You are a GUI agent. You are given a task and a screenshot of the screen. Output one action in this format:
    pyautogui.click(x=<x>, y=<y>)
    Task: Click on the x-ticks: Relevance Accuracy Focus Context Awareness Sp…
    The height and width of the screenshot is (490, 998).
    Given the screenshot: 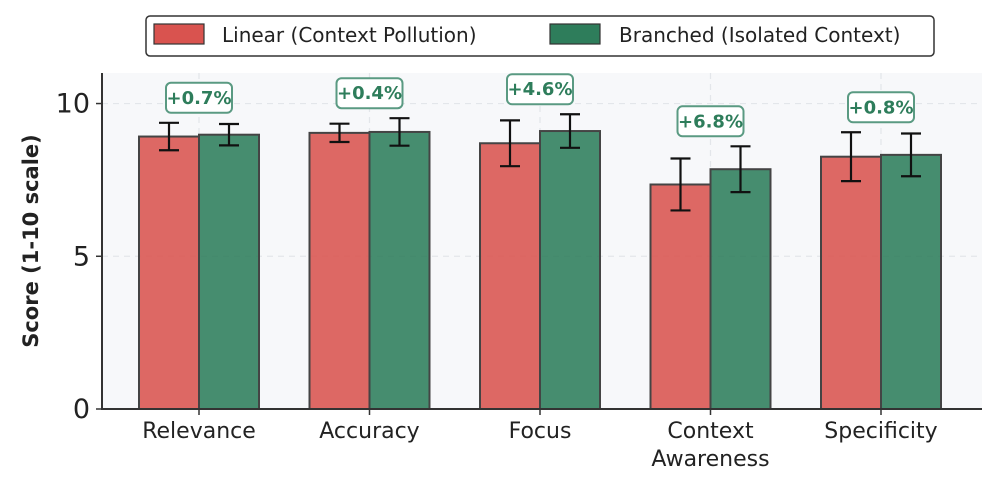 What is the action you would take?
    pyautogui.click(x=540, y=440)
    